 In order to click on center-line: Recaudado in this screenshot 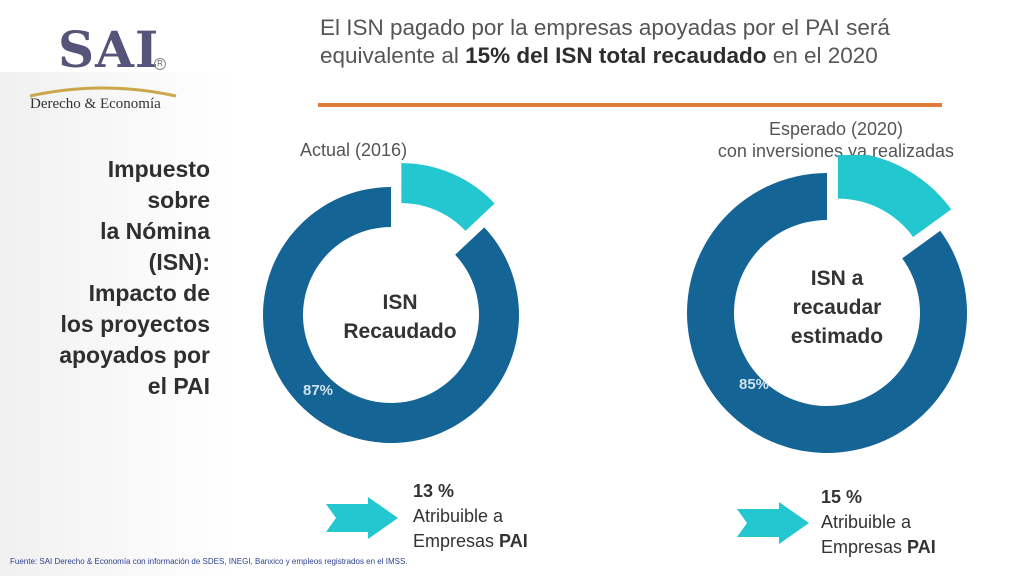, I will do `click(400, 331)`.